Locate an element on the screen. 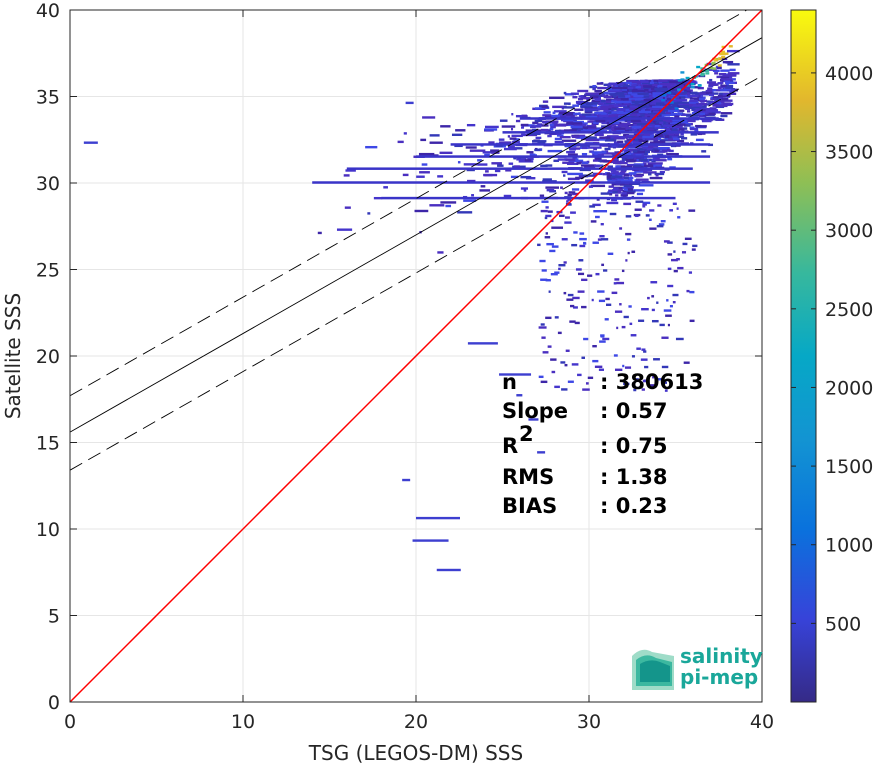 The width and height of the screenshot is (879, 767). logo-line2: pi-mep is located at coordinates (719, 677).